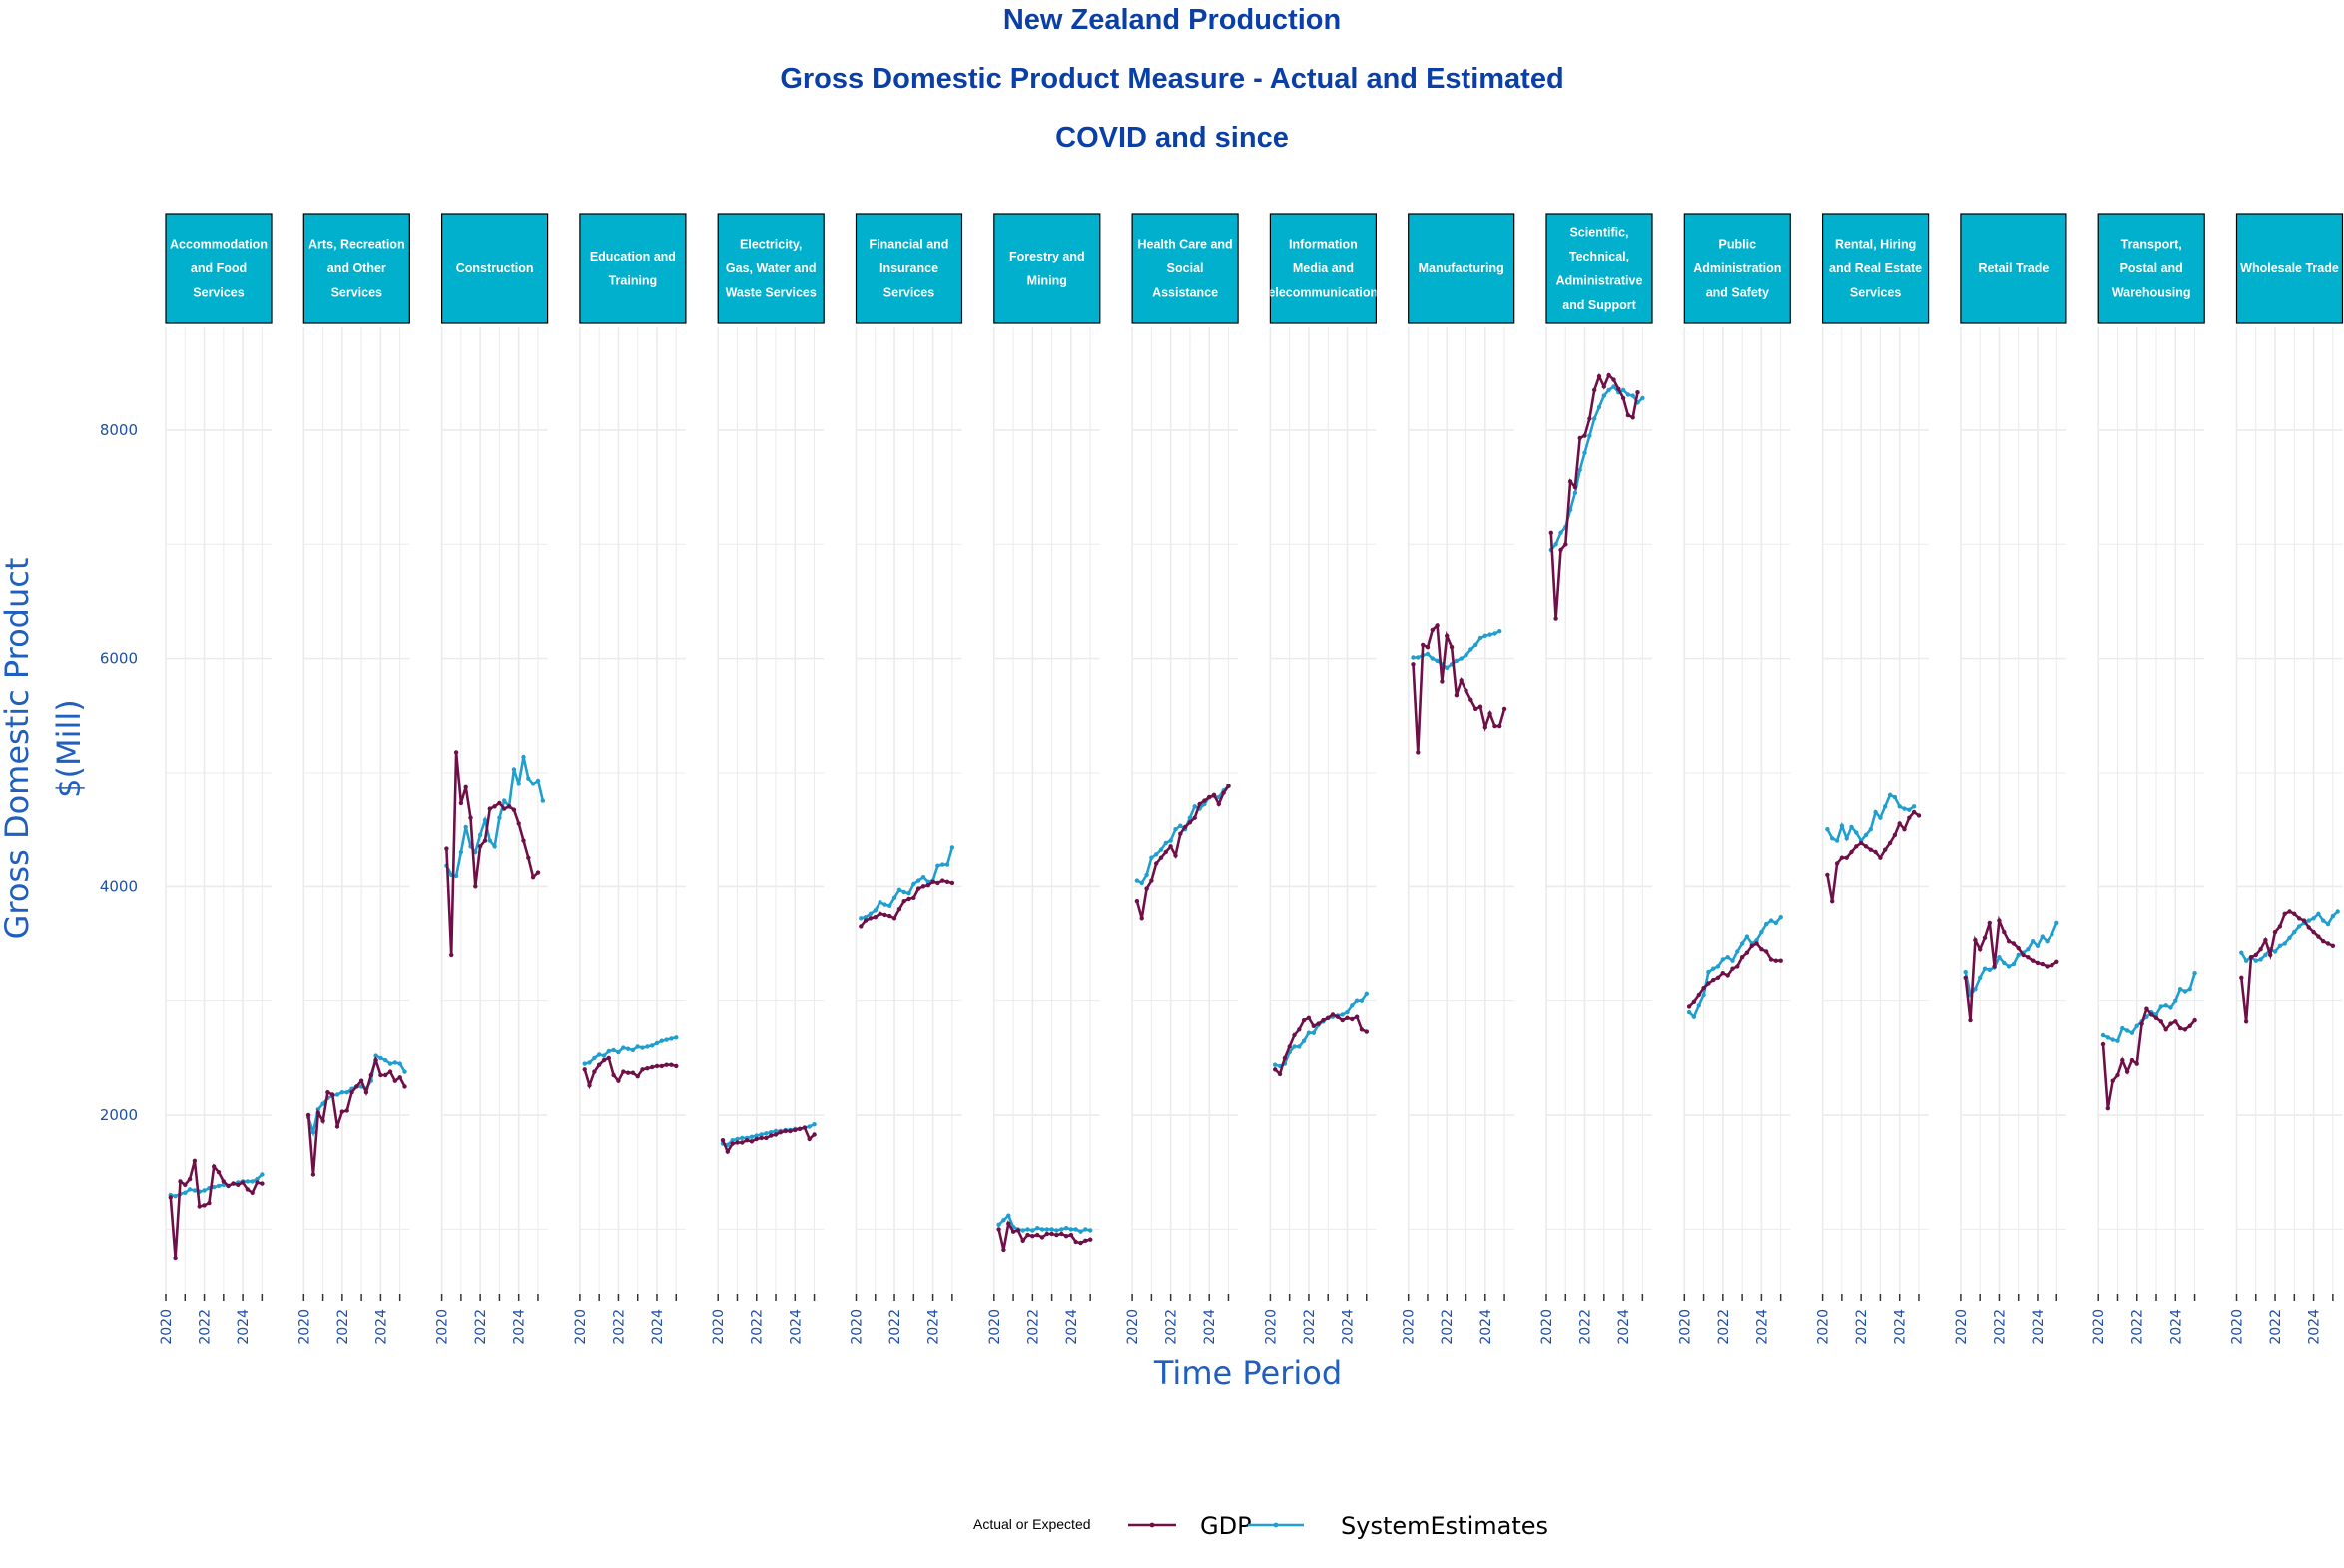 The image size is (2344, 1568). What do you see at coordinates (581, 1327) in the screenshot?
I see `x-tick-label: 2020` at bounding box center [581, 1327].